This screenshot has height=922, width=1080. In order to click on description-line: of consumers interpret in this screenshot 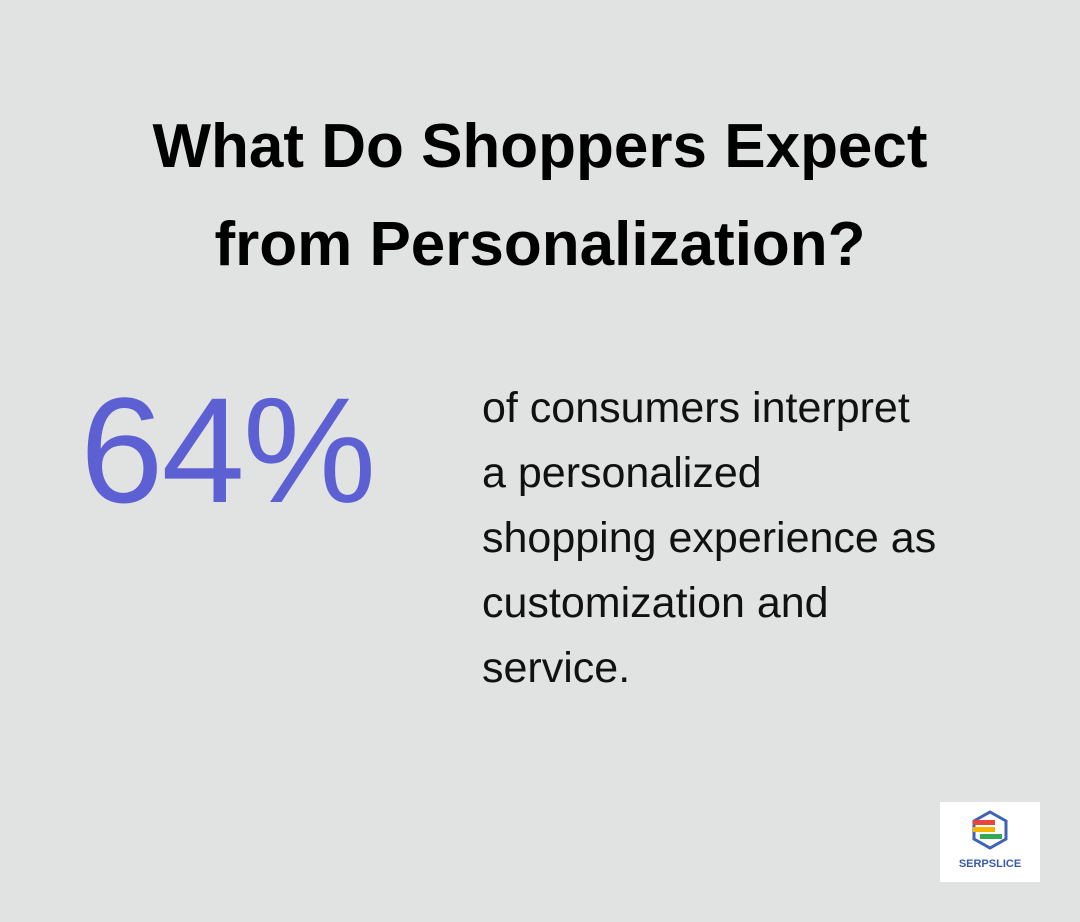, I will do `click(696, 408)`.